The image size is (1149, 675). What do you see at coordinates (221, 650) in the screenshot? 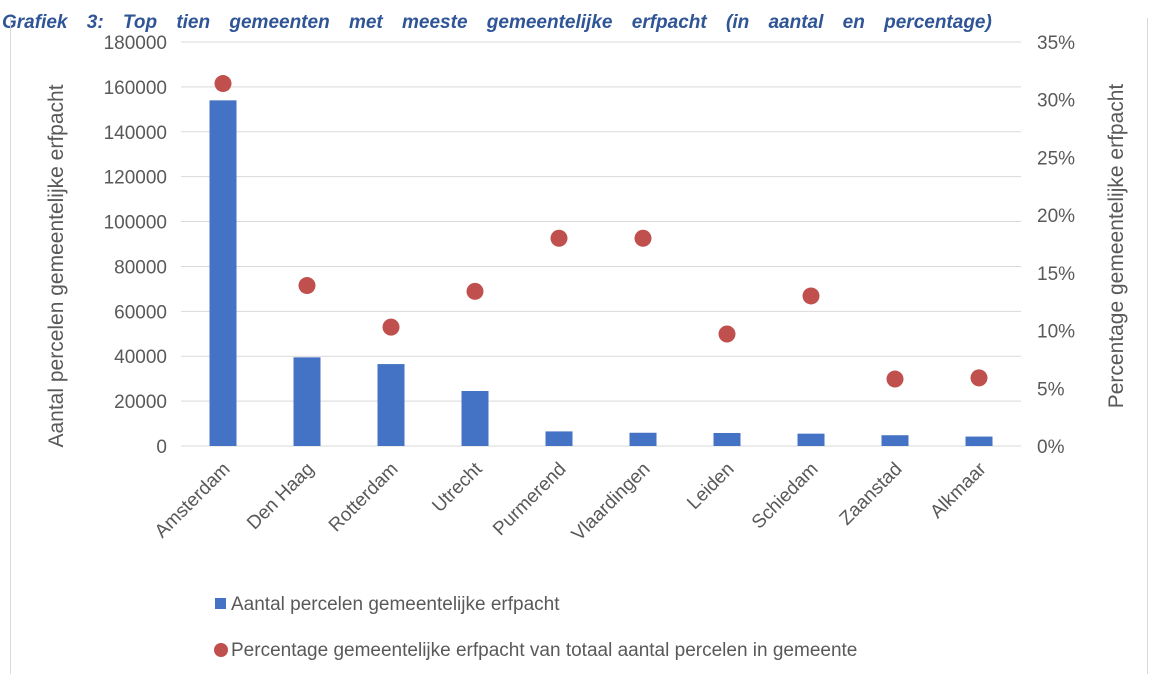
I see `legend-dot-swatch` at bounding box center [221, 650].